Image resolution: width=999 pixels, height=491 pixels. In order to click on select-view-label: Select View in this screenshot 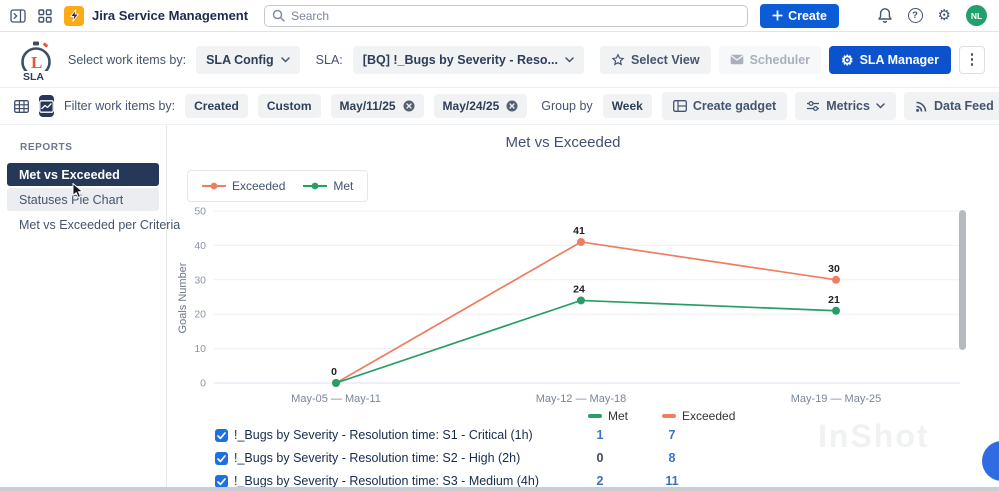, I will do `click(665, 59)`.